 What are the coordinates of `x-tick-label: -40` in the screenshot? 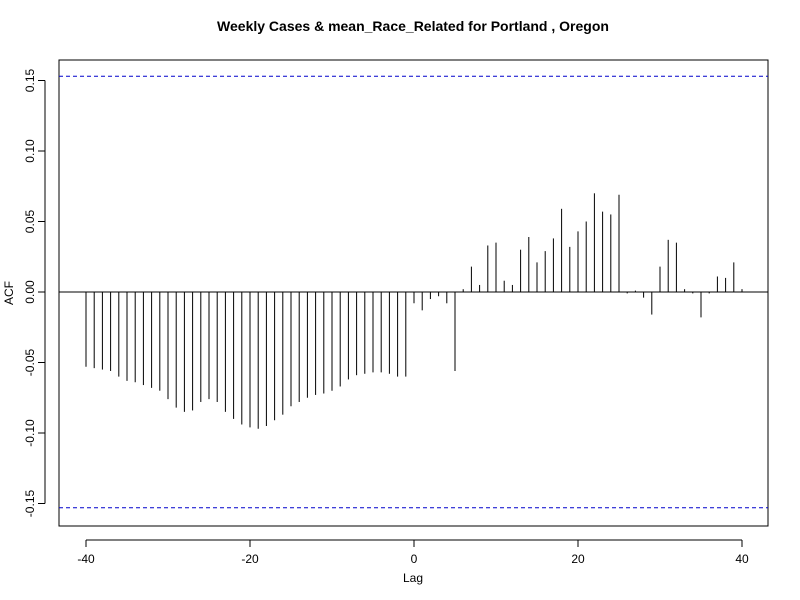 It's located at (86, 559).